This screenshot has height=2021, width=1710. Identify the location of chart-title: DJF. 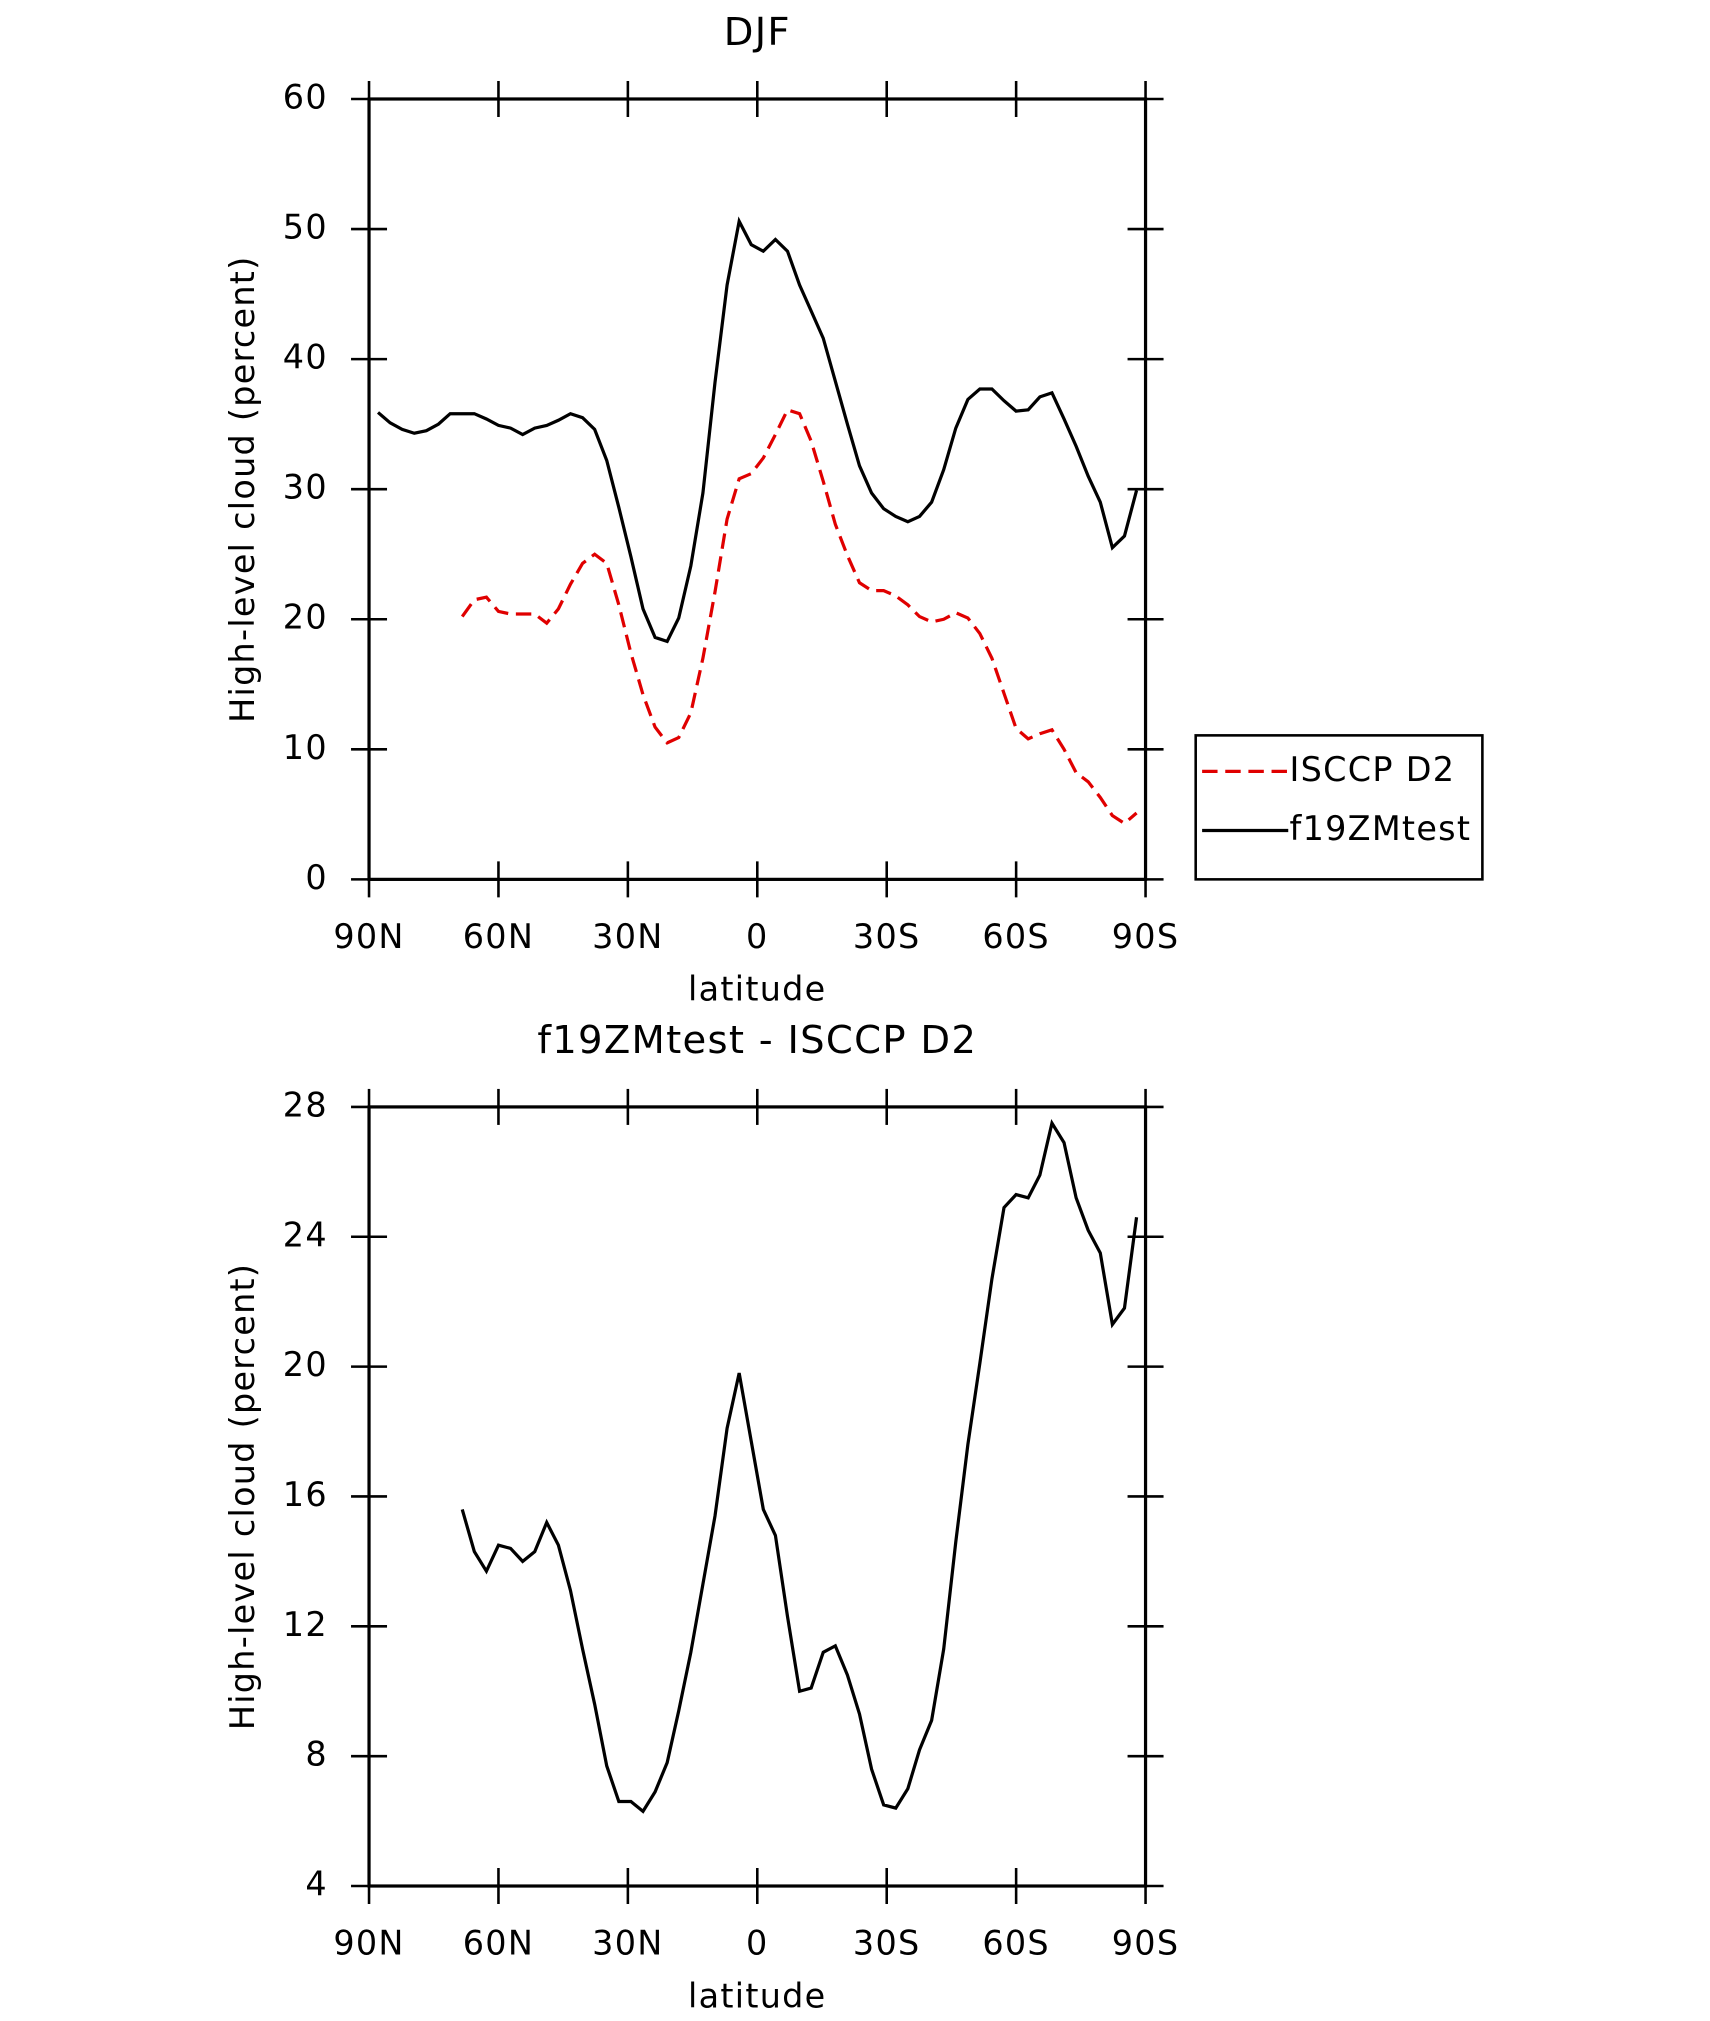
(757, 32).